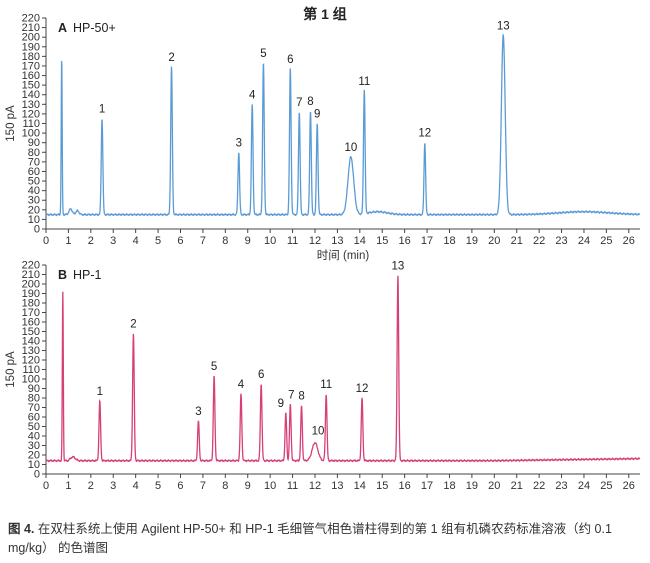  I want to click on peak-label: 8, so click(301, 397).